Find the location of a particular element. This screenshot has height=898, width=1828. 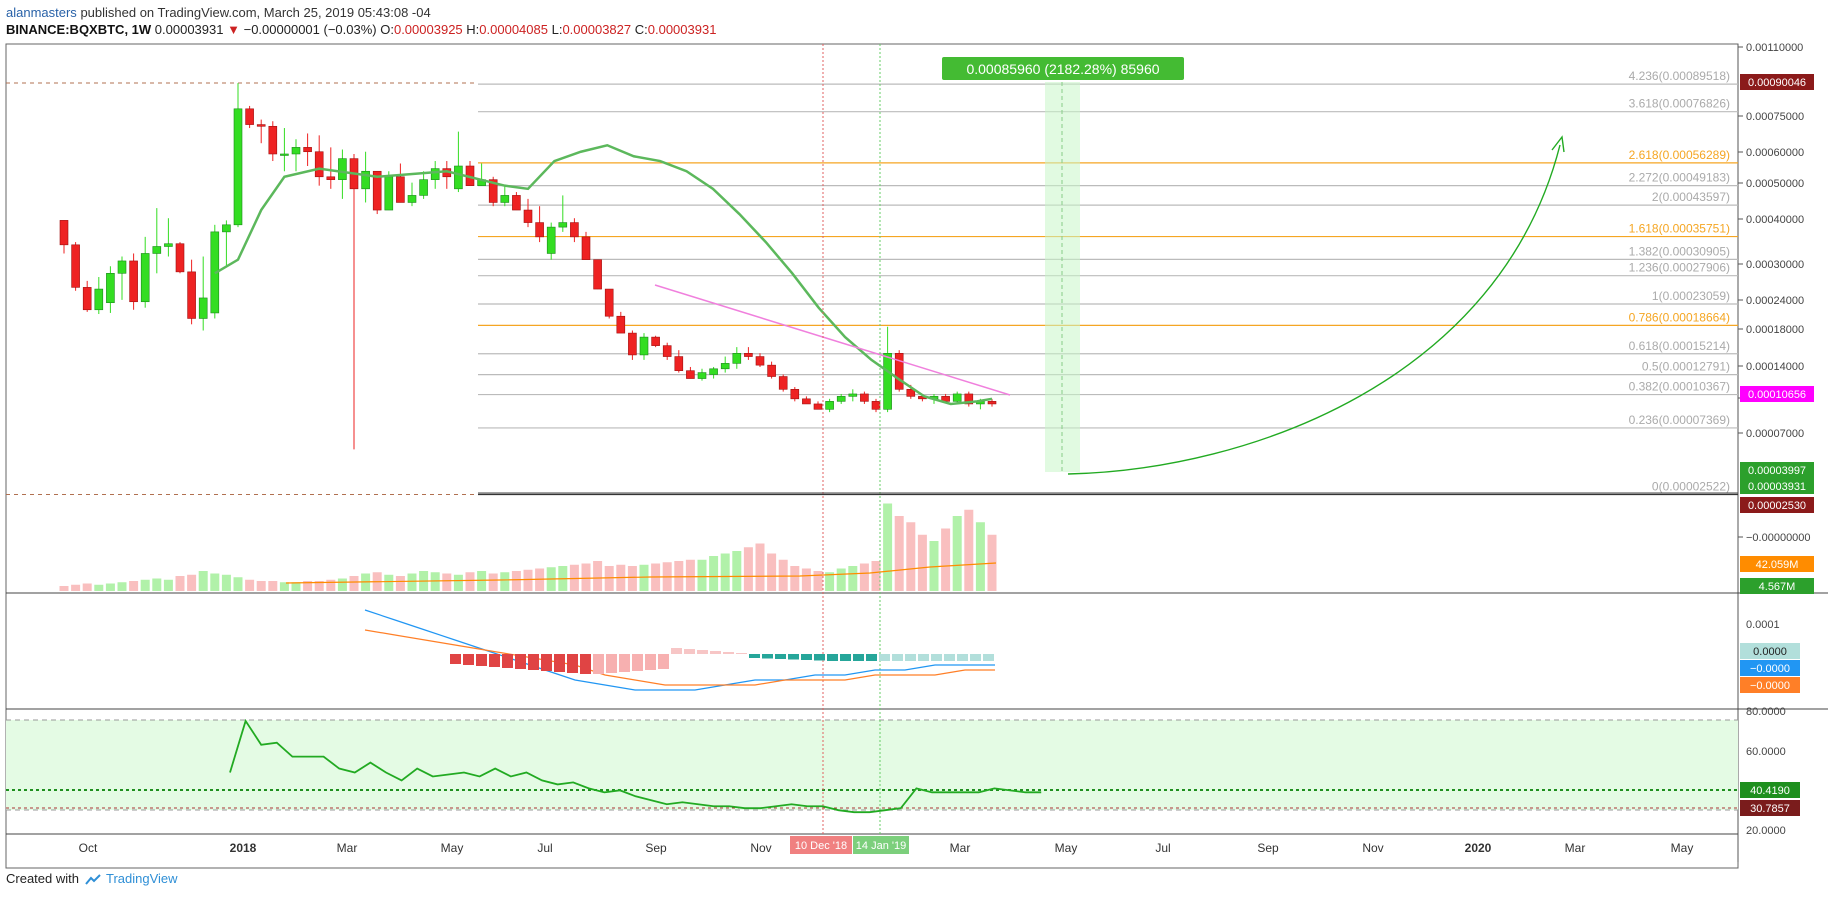

macd-pane is located at coordinates (679, 650).